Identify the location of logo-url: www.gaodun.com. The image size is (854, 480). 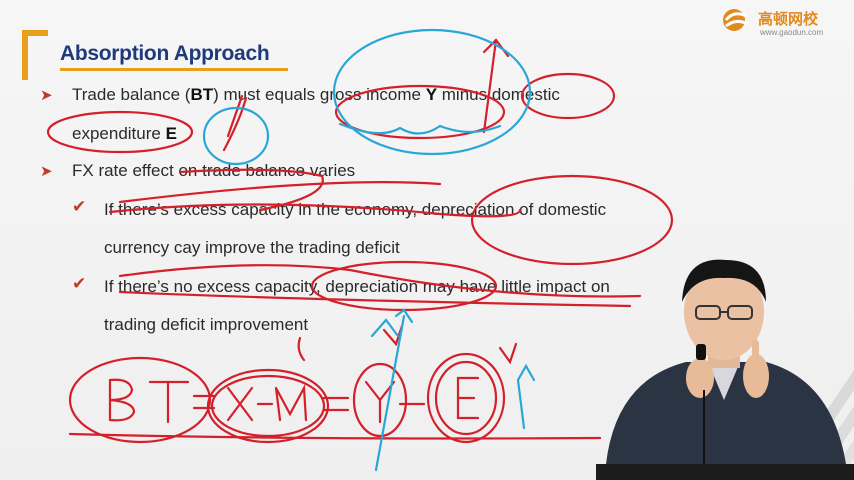
(792, 32).